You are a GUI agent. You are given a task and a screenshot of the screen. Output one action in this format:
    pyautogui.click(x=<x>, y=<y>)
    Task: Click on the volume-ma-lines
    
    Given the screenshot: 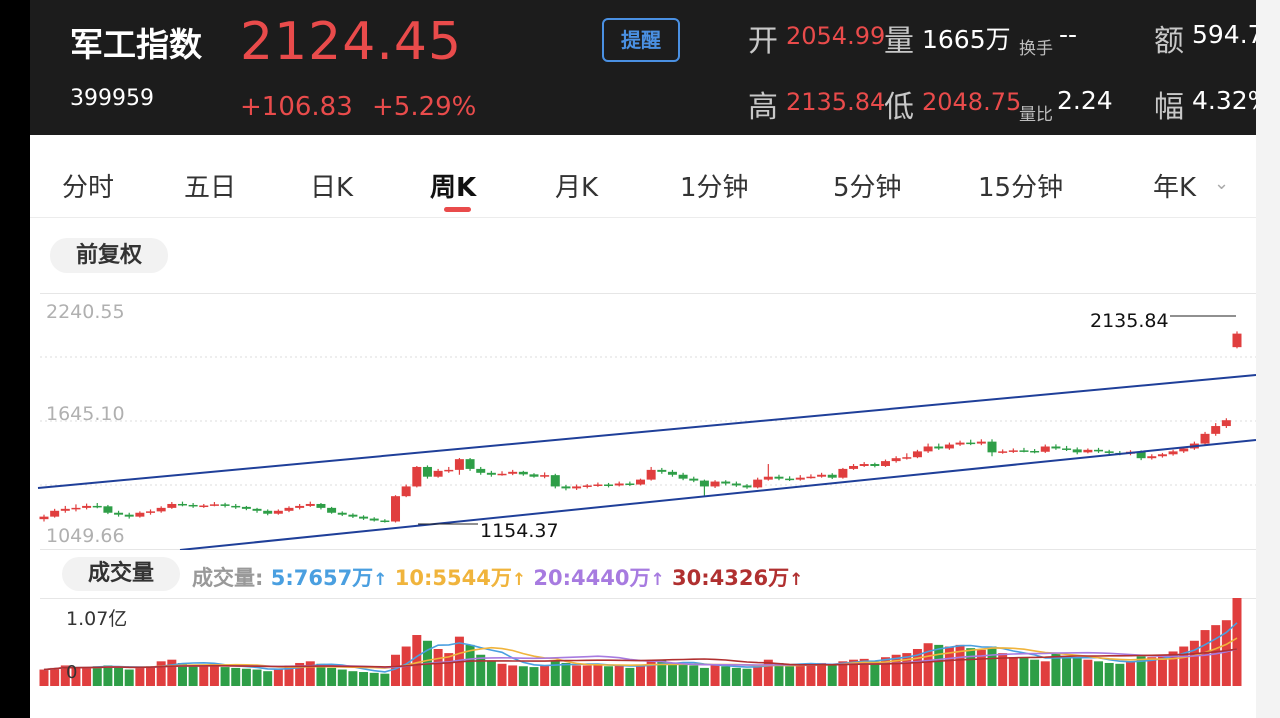 What is the action you would take?
    pyautogui.click(x=640, y=647)
    